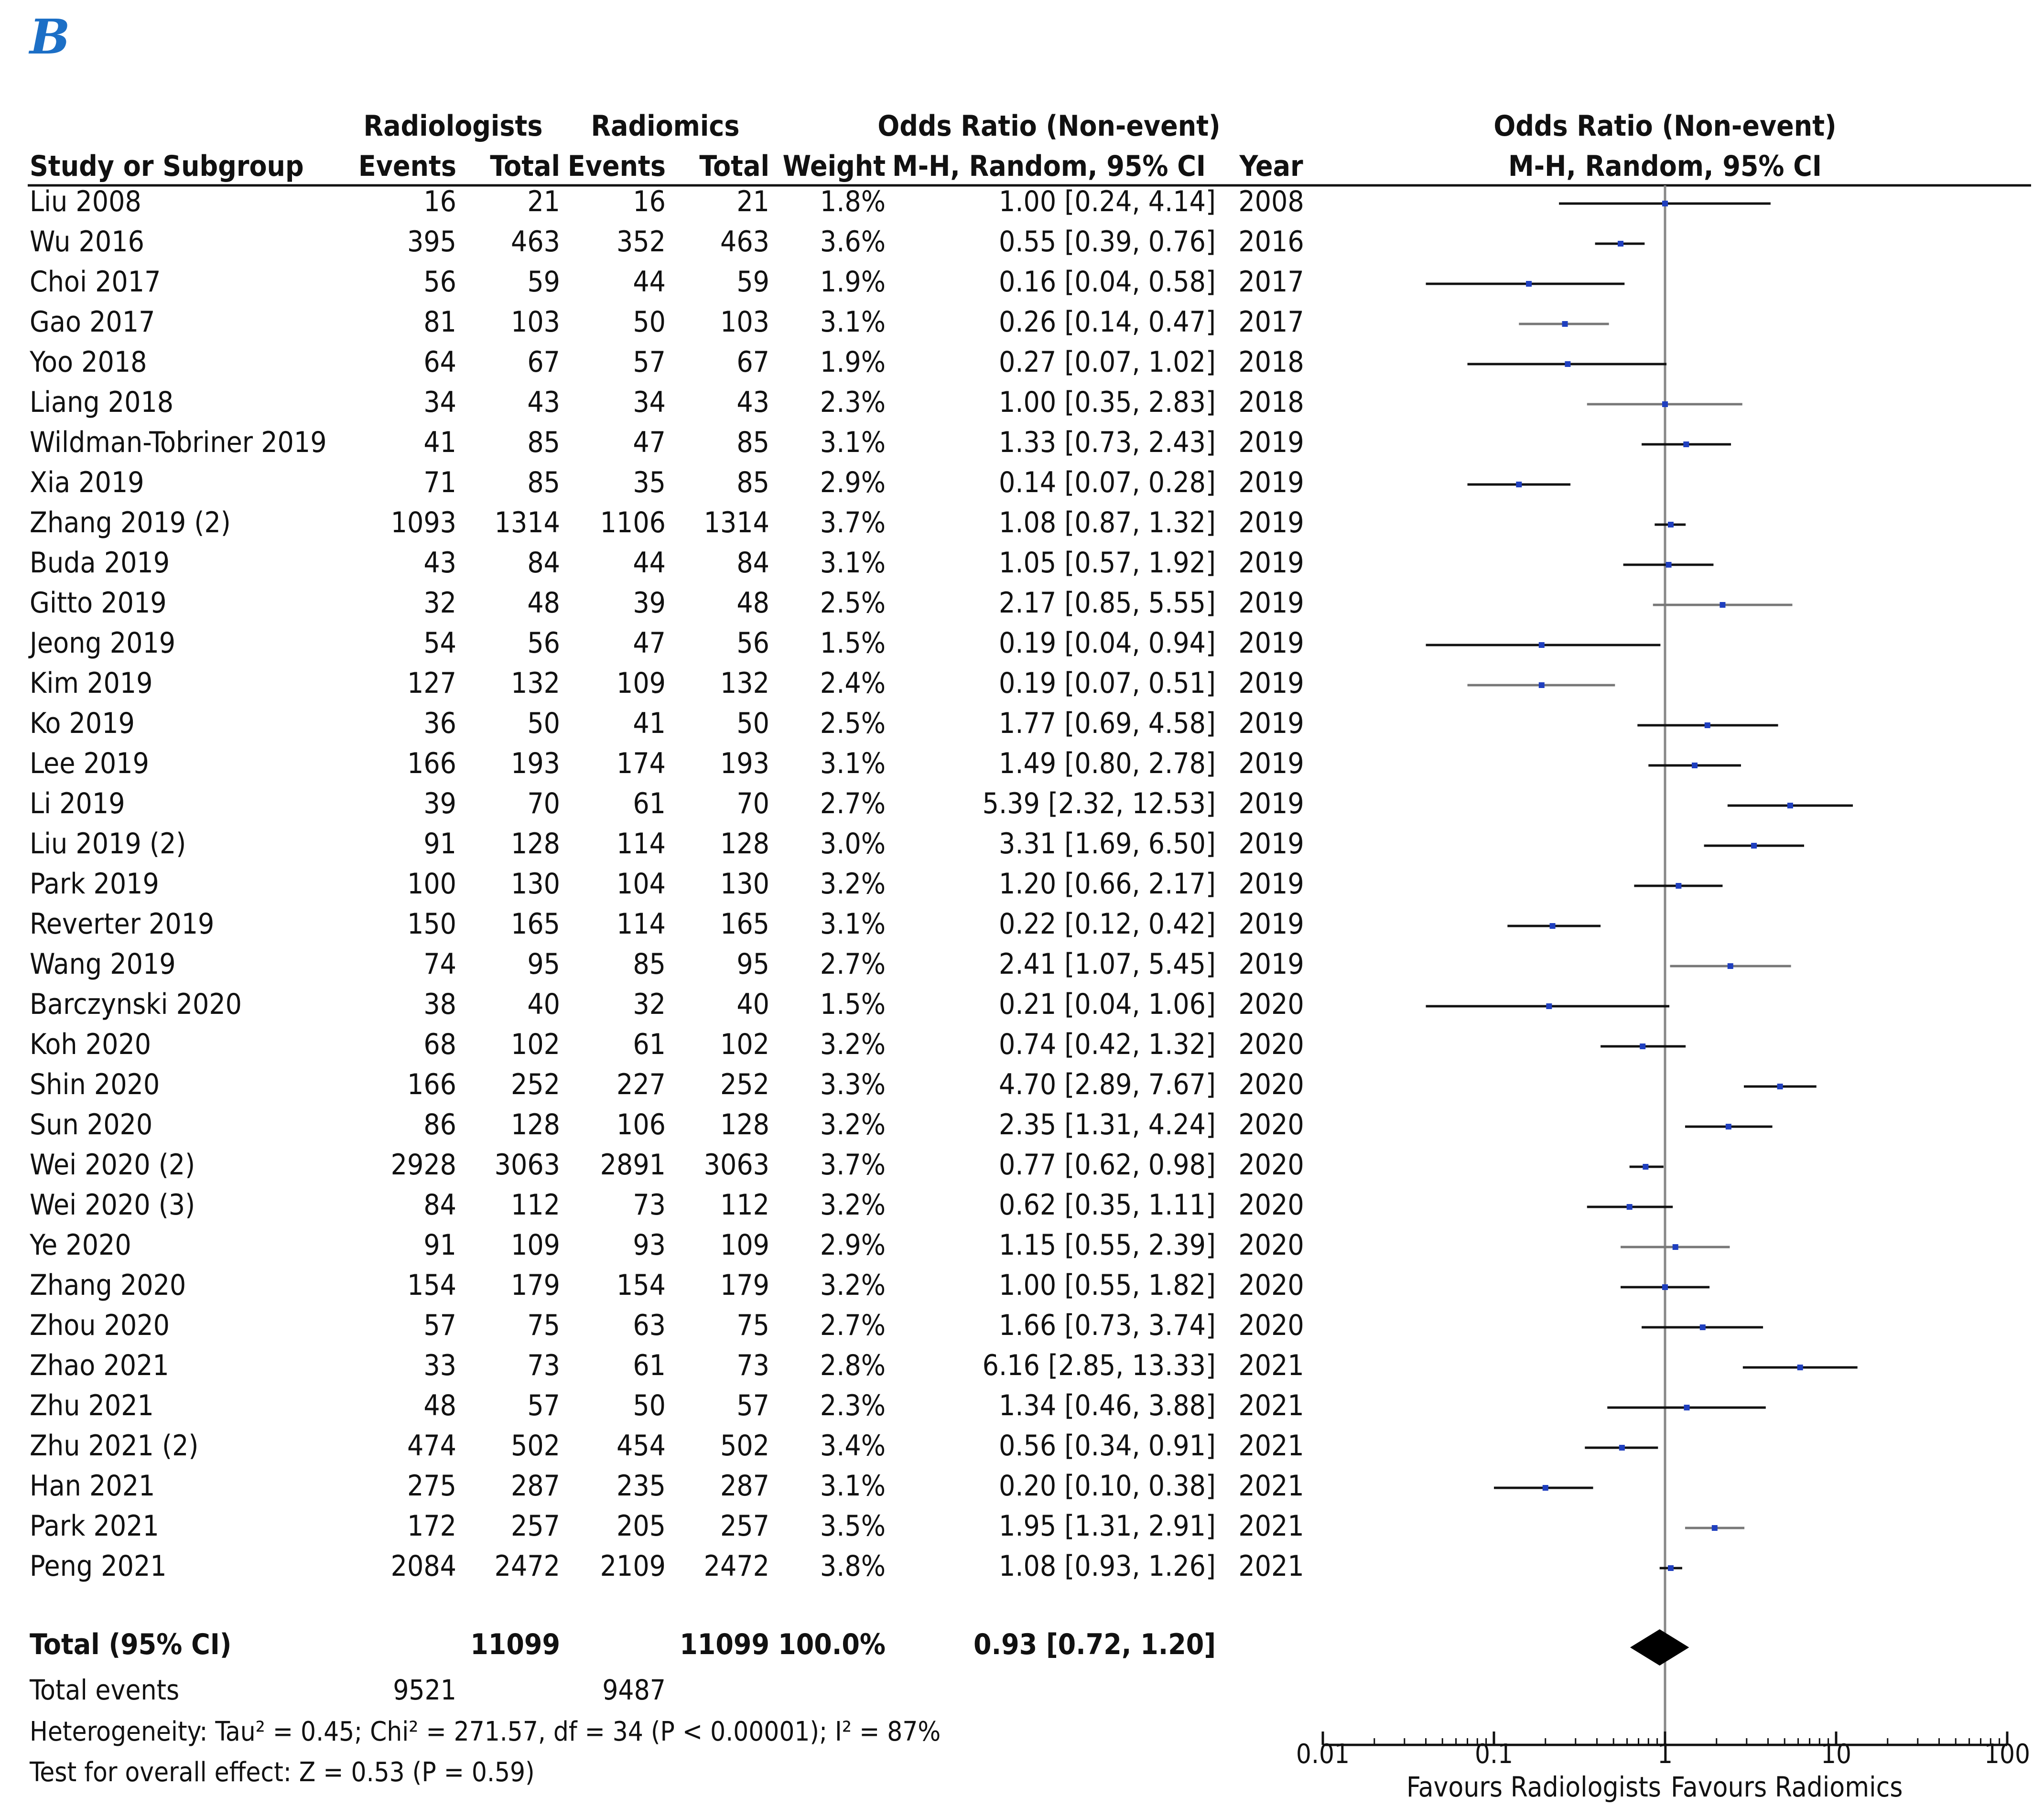 The width and height of the screenshot is (2044, 1807). Describe the element at coordinates (82, 723) in the screenshot. I see `study-name: Ko 2019` at that location.